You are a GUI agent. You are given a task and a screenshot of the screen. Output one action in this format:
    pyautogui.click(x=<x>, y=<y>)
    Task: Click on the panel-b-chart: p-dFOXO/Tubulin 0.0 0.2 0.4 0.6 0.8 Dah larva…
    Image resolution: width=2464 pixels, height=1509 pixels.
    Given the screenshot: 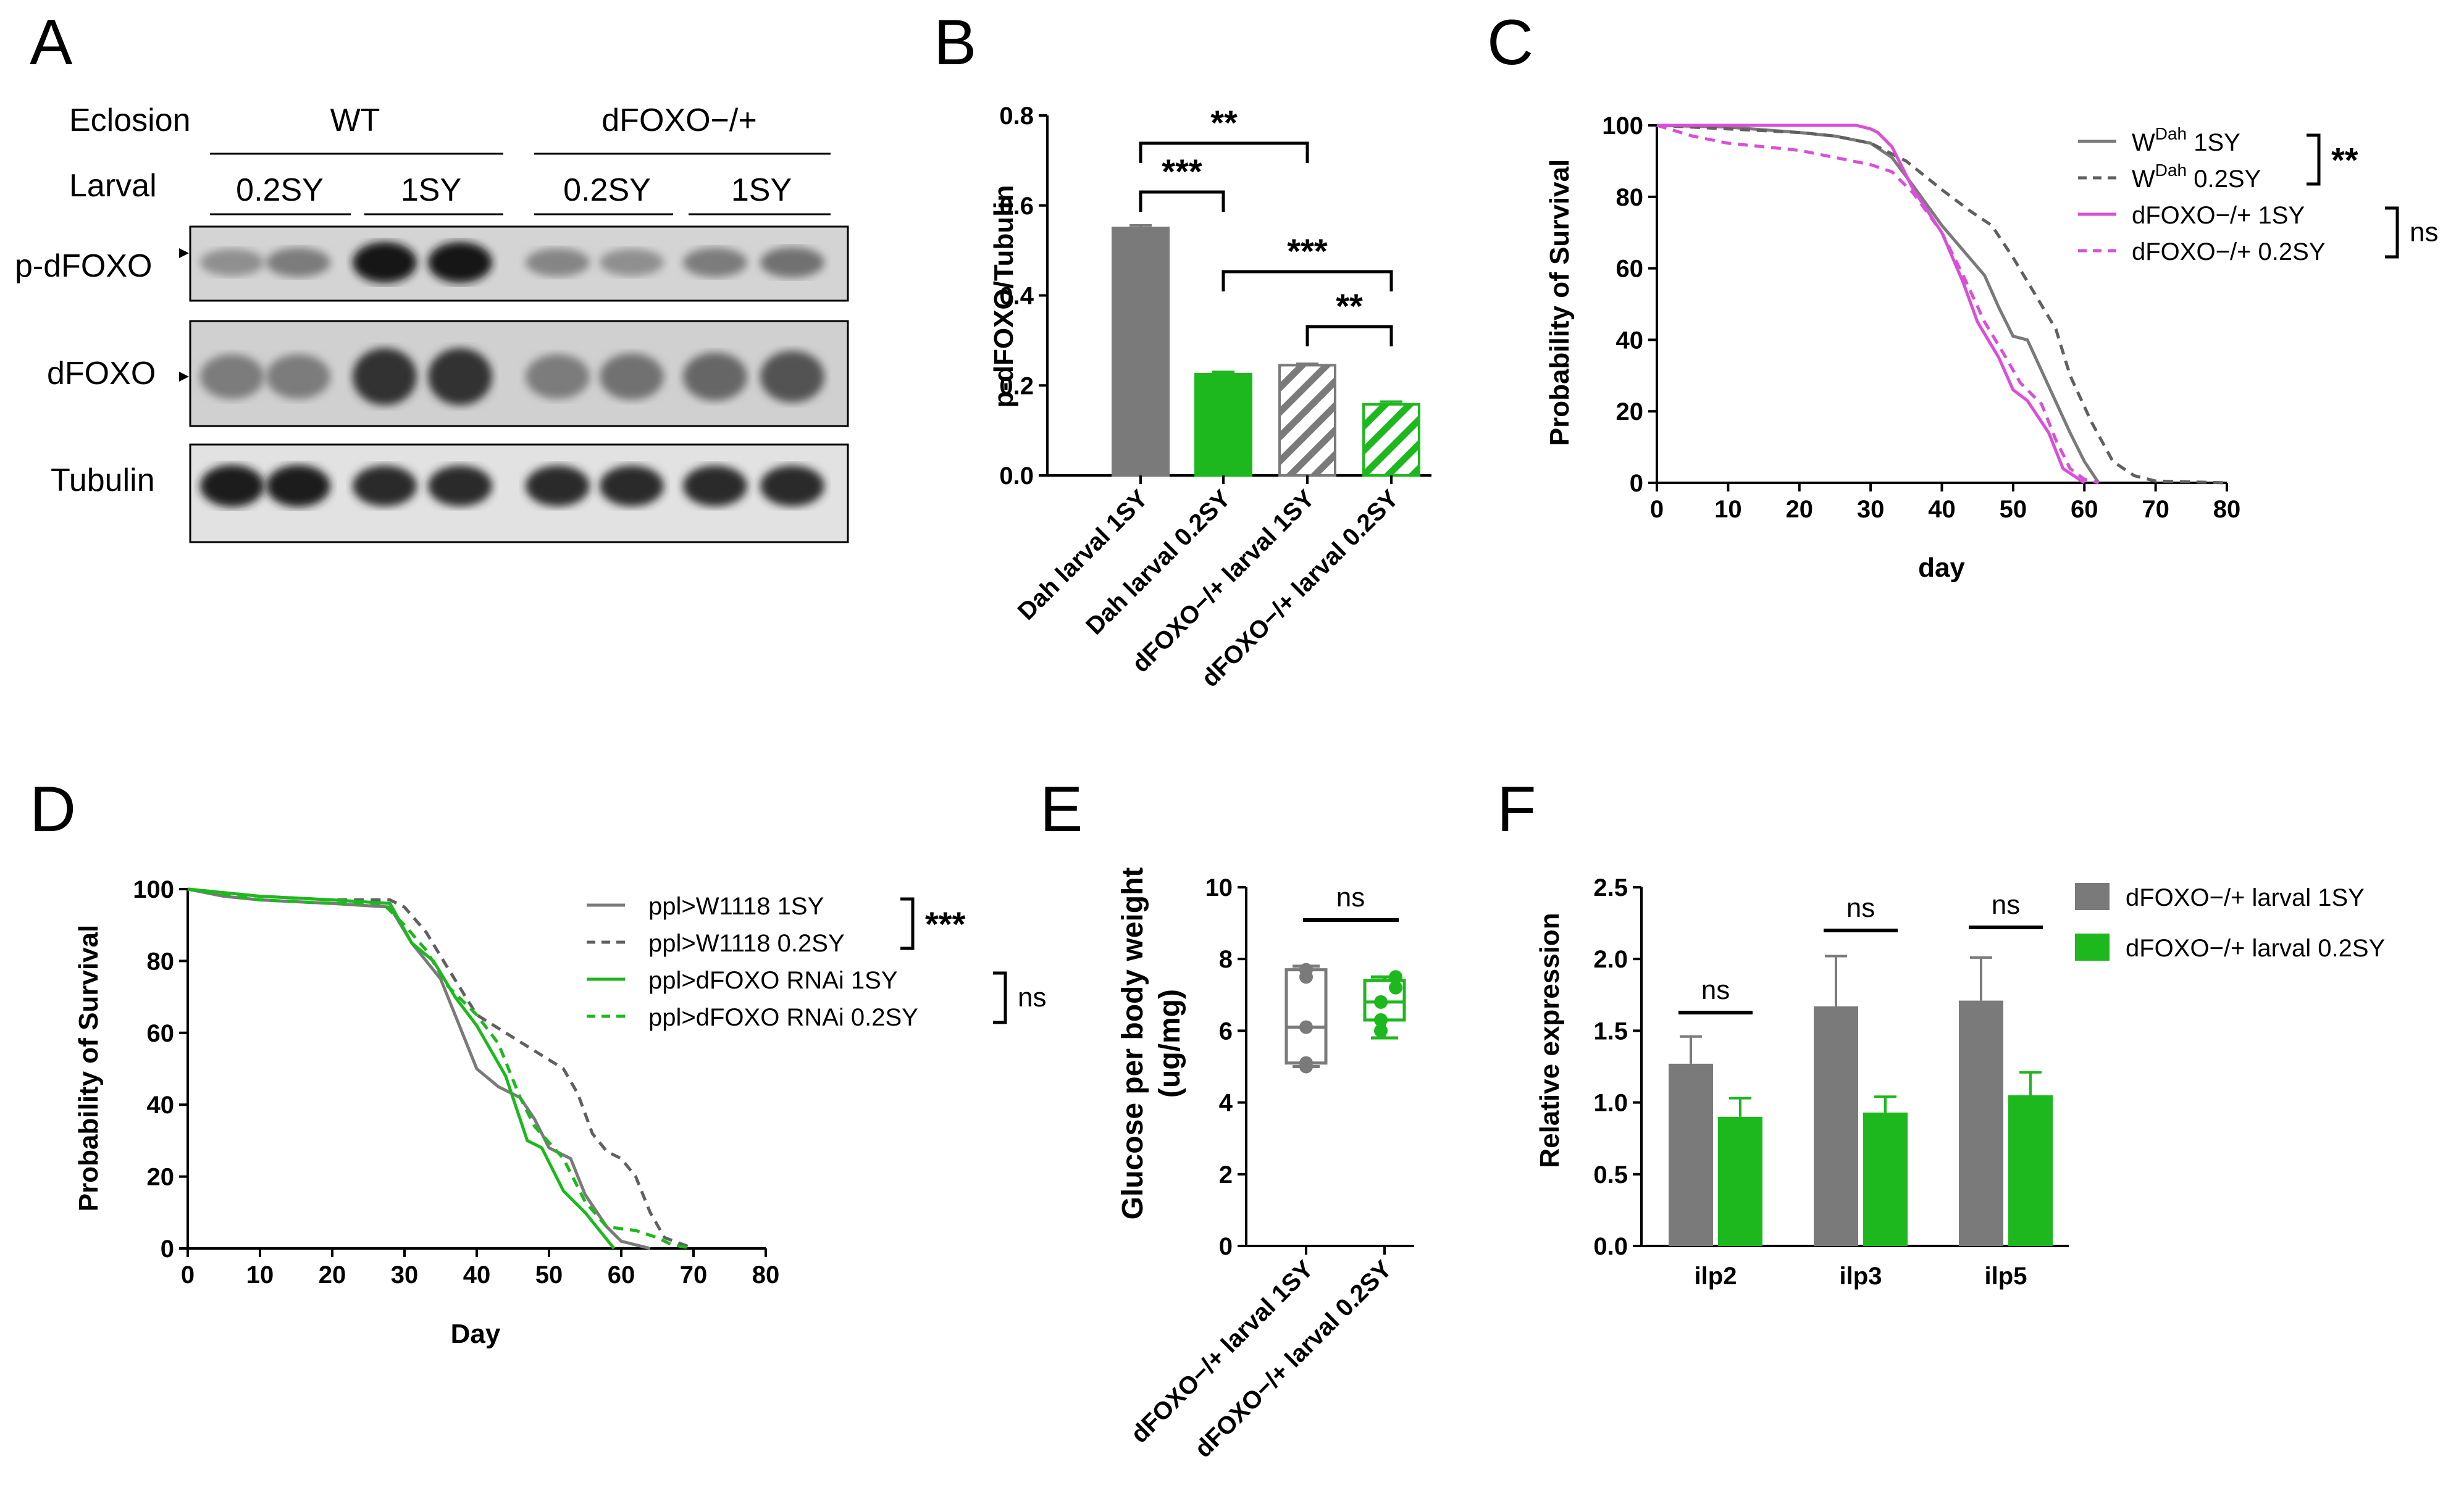 What is the action you would take?
    pyautogui.click(x=1210, y=397)
    